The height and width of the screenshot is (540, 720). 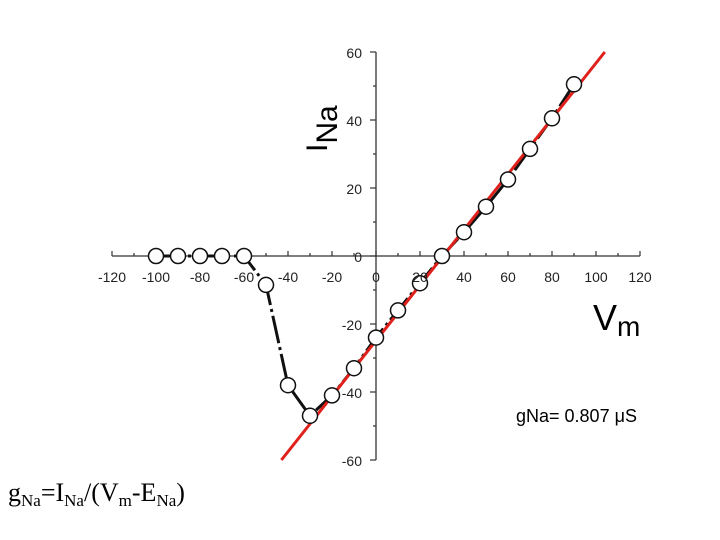 I want to click on y-tick-label: 20, so click(x=354, y=189).